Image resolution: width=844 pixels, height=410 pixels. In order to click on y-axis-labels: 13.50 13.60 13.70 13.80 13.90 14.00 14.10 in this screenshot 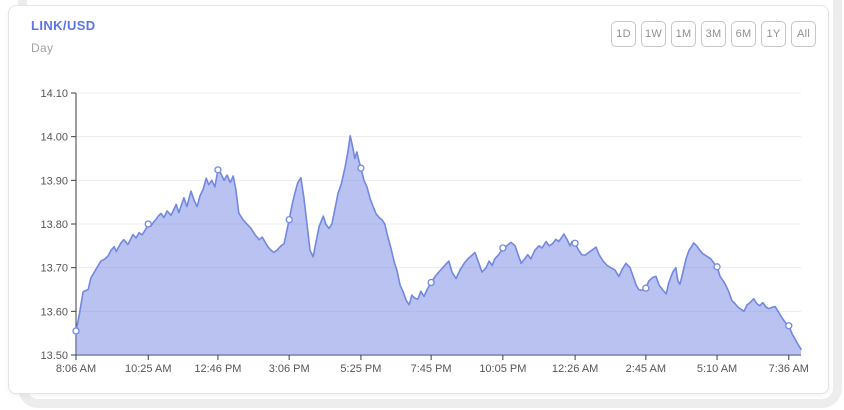, I will do `click(54, 225)`.